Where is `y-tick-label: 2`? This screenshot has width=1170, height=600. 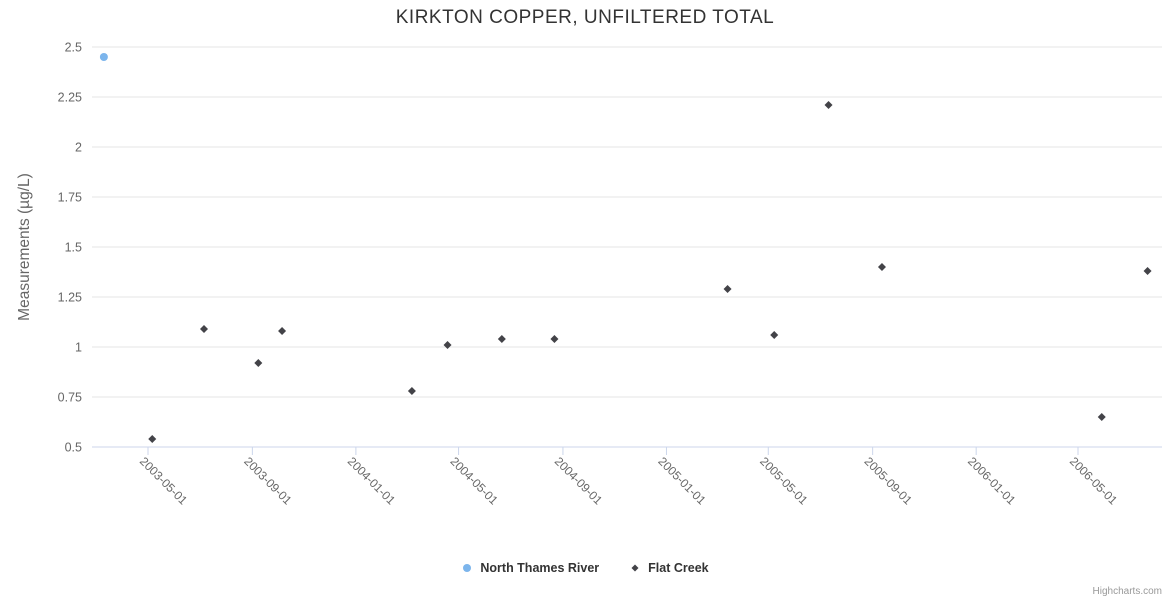
y-tick-label: 2 is located at coordinates (78, 148).